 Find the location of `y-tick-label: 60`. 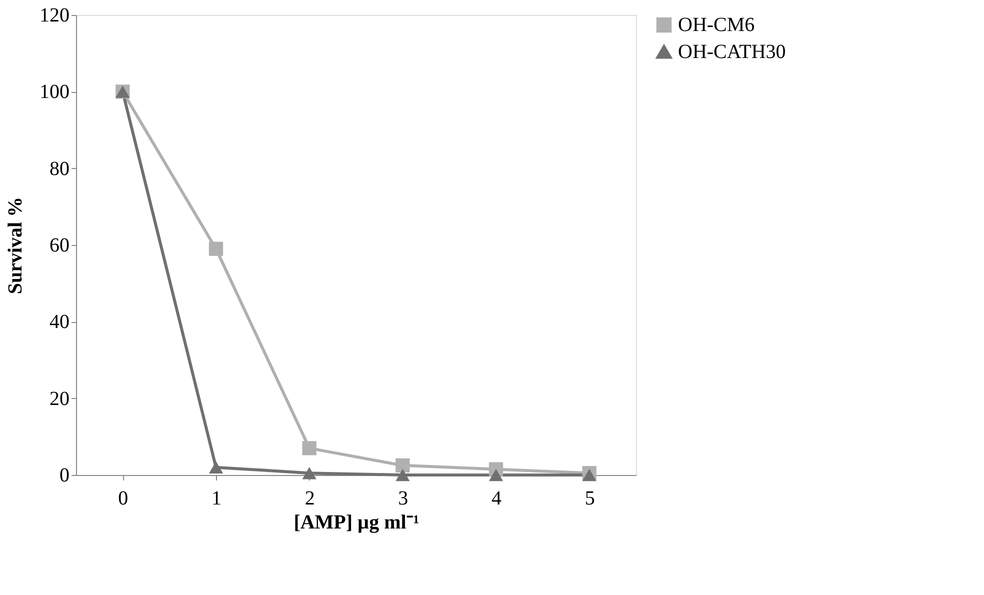

y-tick-label: 60 is located at coordinates (60, 245).